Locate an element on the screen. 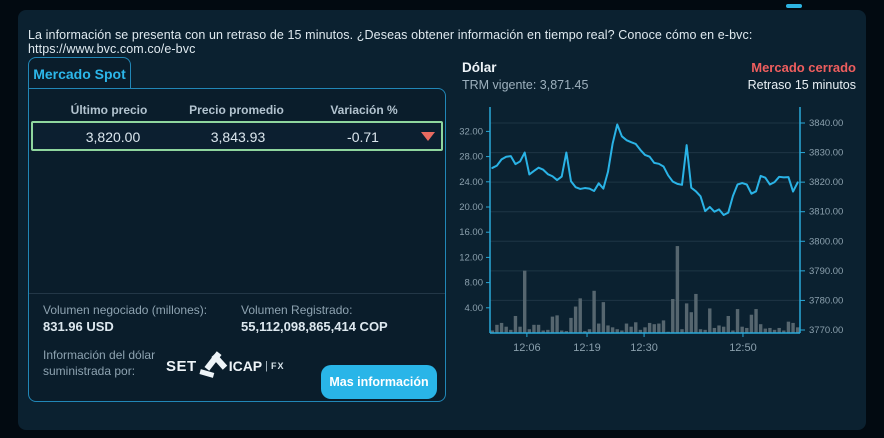 This screenshot has width=884, height=438. variation-down-triangle-icon is located at coordinates (428, 136).